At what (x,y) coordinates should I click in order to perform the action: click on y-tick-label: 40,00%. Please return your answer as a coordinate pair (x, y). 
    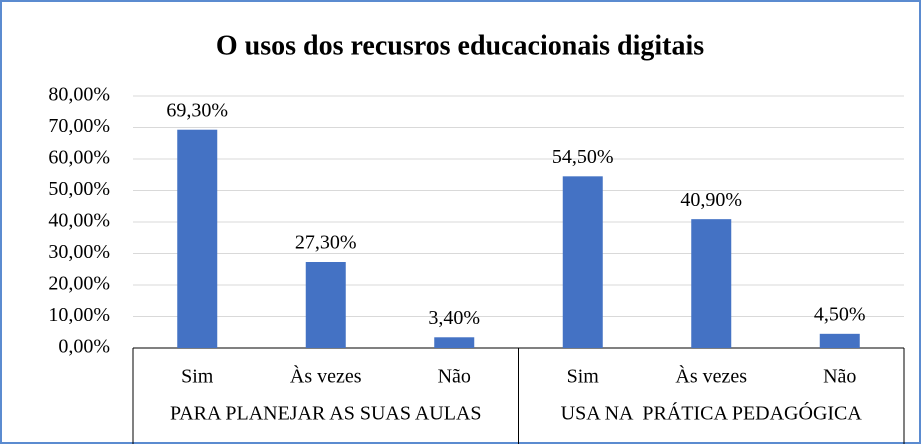
    Looking at the image, I should click on (79, 221).